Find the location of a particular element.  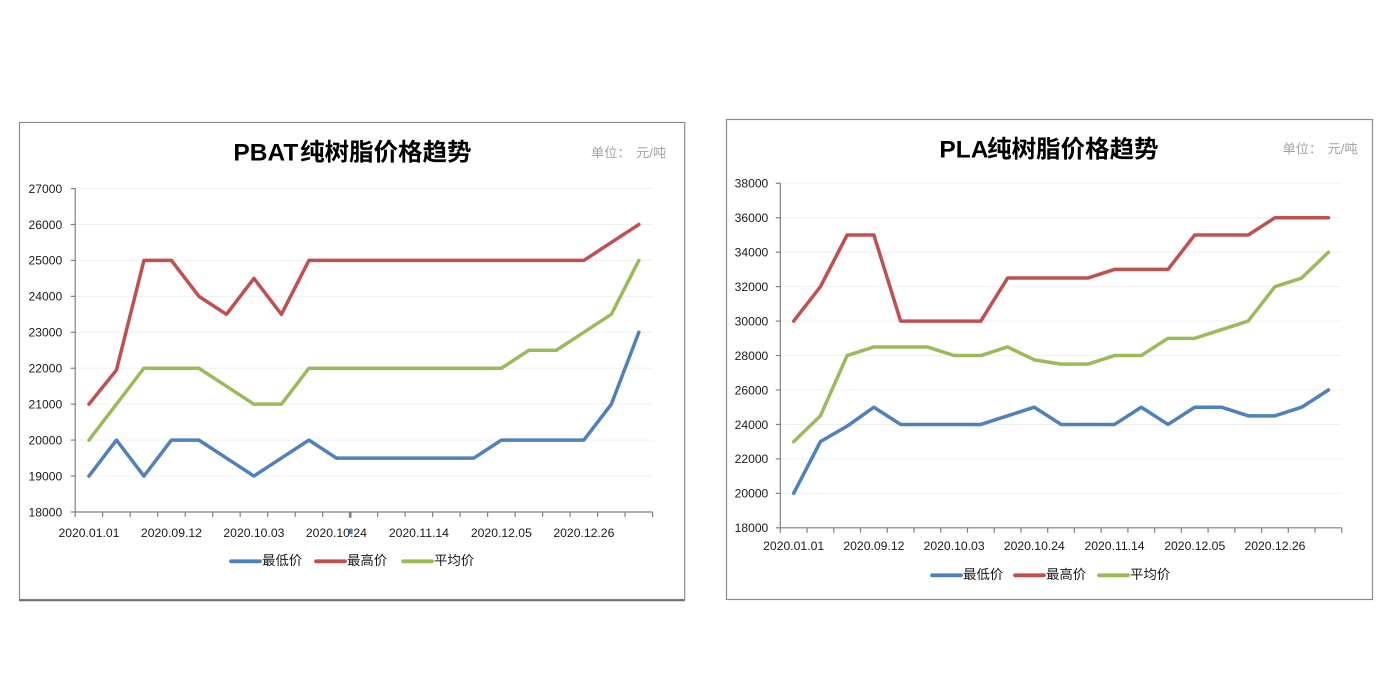

svg-text: 38000 is located at coordinates (752, 184).